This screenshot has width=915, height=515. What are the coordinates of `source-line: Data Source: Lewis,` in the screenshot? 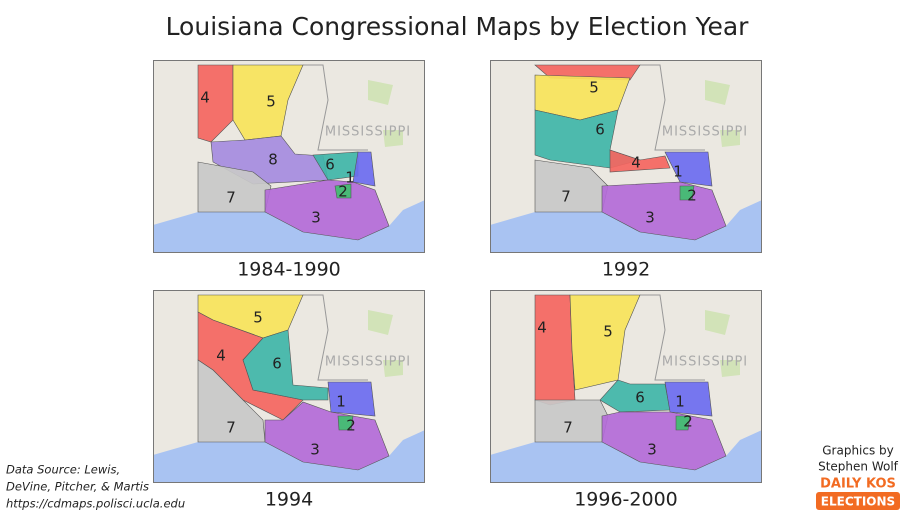 It's located at (63, 470).